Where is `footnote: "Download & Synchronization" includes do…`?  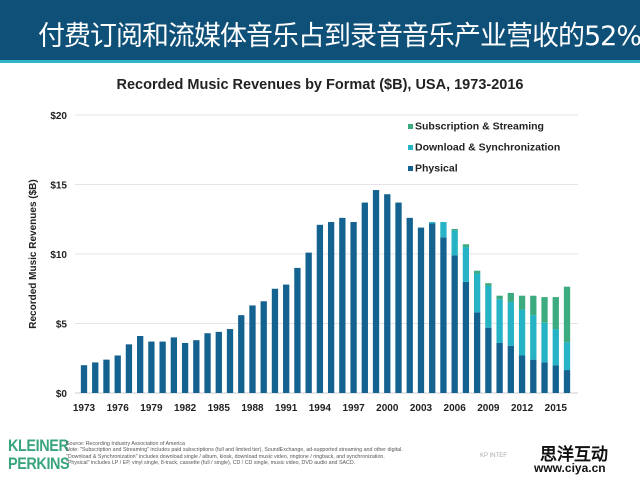
footnote: "Download & Synchronization" includes do… is located at coordinates (225, 456).